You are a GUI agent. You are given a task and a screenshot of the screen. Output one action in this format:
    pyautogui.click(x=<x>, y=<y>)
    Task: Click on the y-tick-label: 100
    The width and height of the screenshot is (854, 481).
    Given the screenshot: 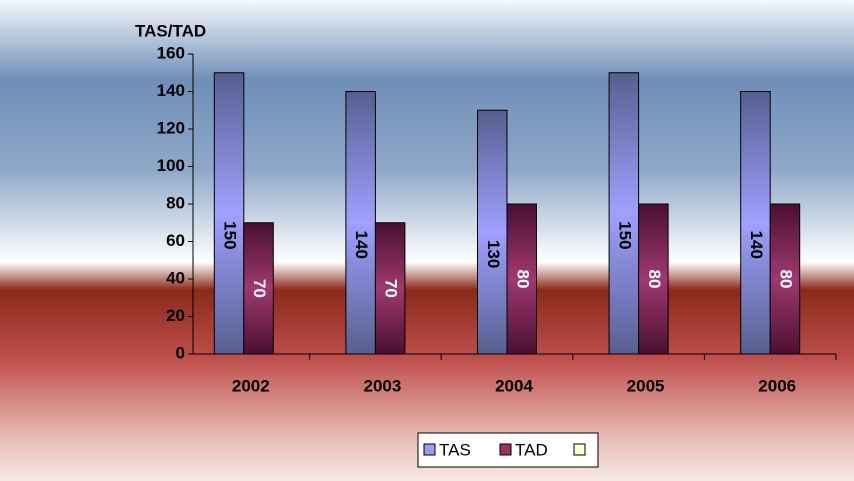 What is the action you would take?
    pyautogui.click(x=171, y=165)
    